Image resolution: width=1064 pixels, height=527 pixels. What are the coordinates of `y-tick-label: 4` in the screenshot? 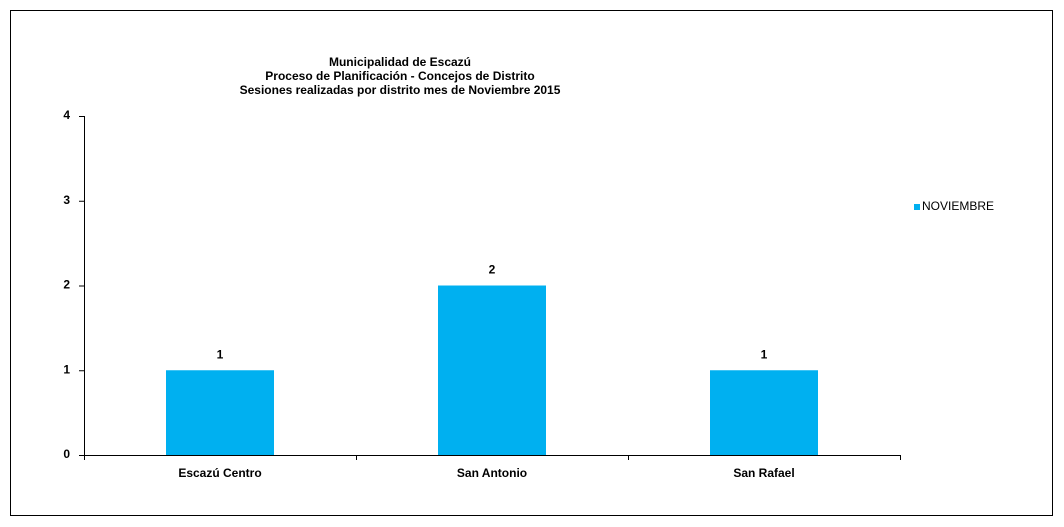 It's located at (66, 115).